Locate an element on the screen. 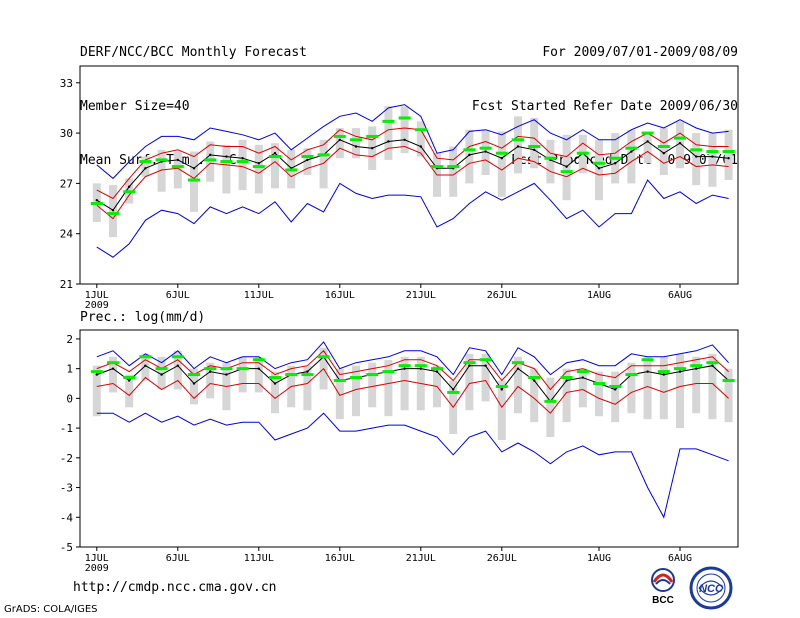 The height and width of the screenshot is (618, 800). x-year-label: 2009 is located at coordinates (97, 305).